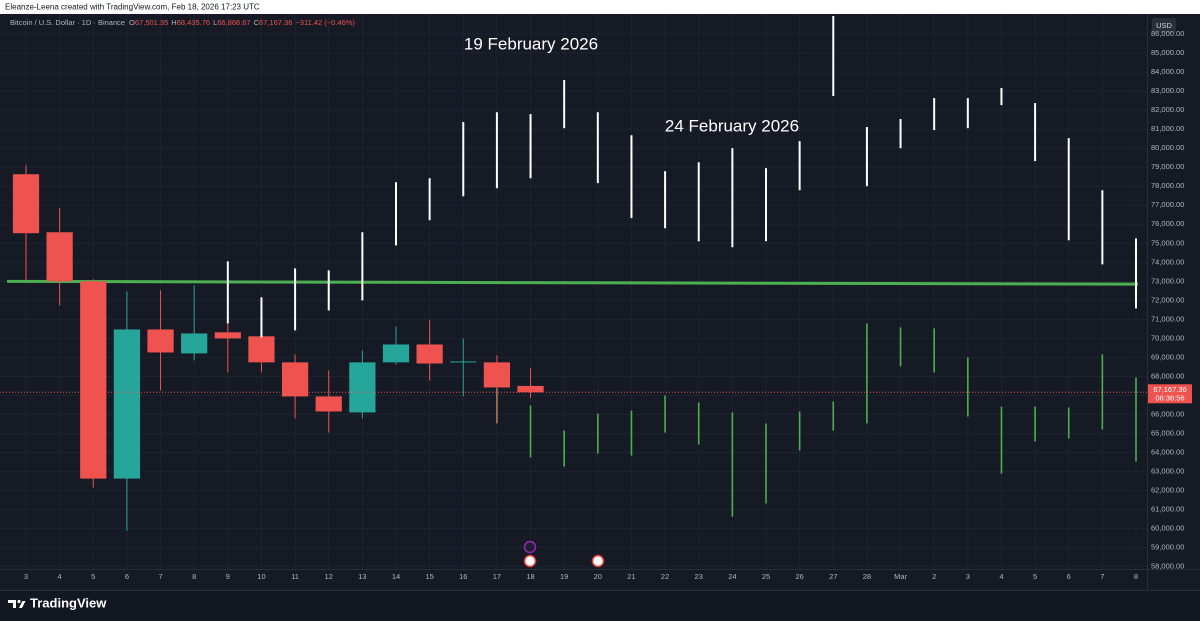  What do you see at coordinates (1167, 566) in the screenshot?
I see `y-tick-label: 58,000.00` at bounding box center [1167, 566].